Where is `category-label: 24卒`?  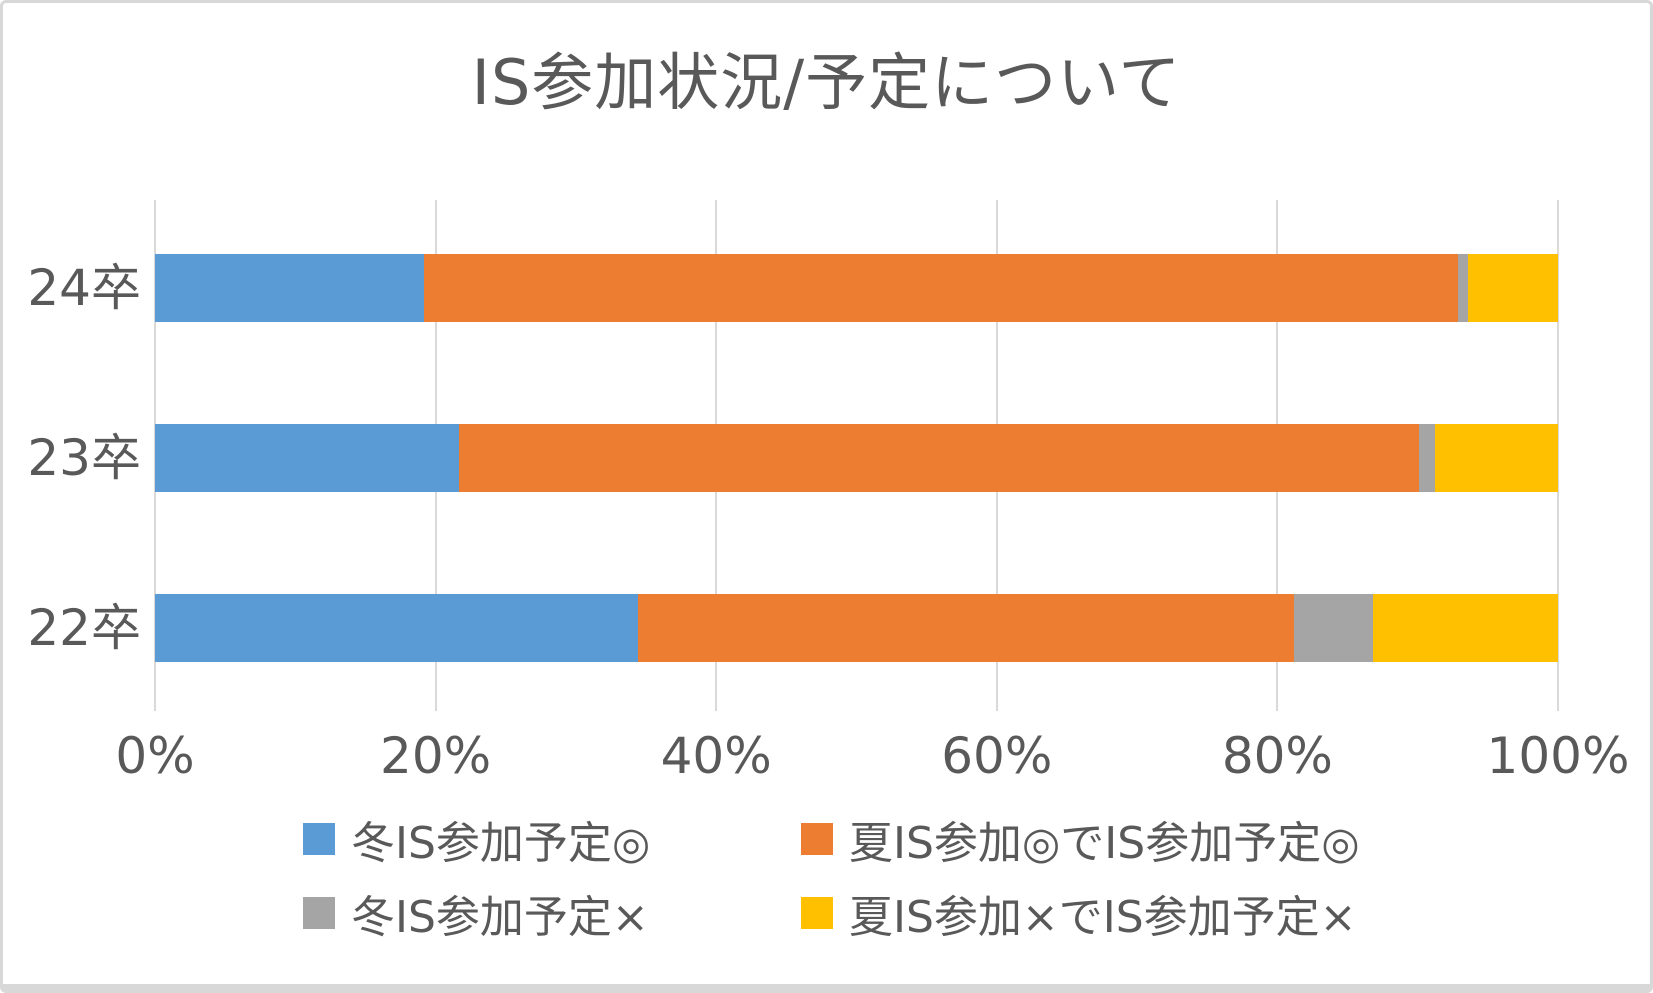
category-label: 24卒 is located at coordinates (84, 288).